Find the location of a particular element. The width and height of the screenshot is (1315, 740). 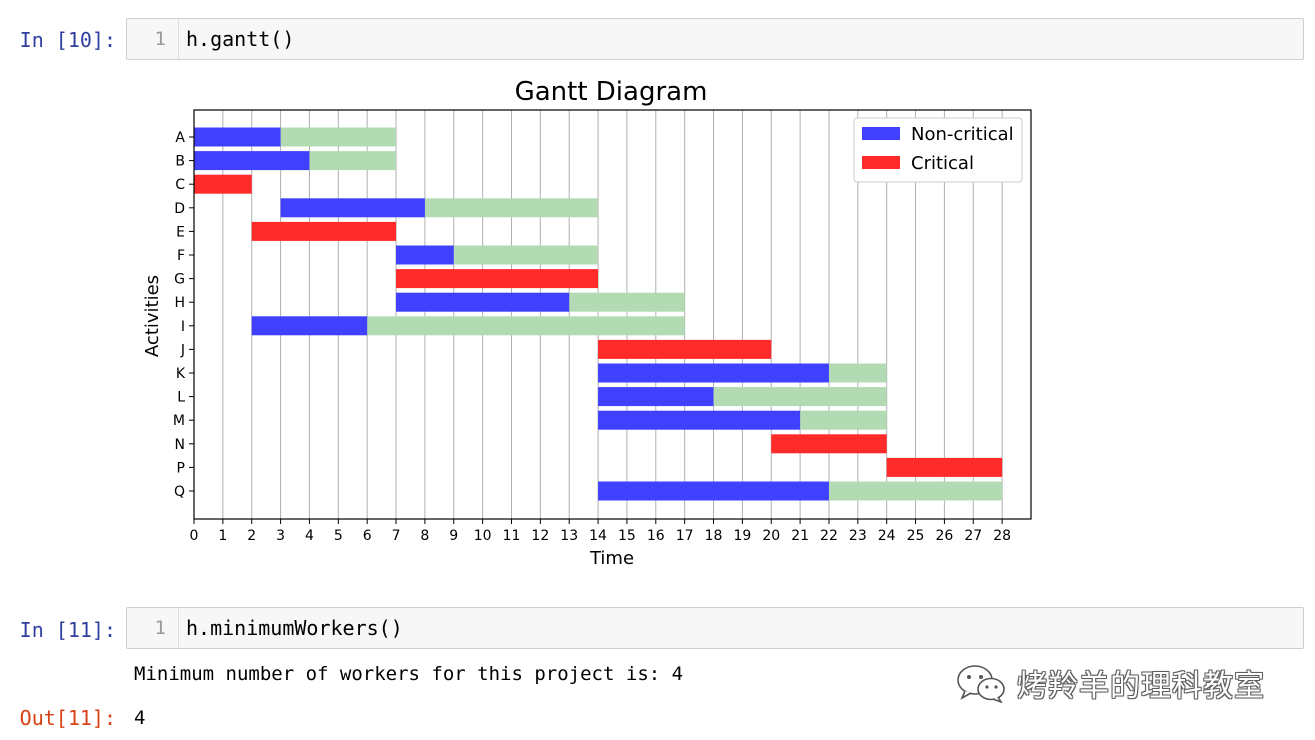

x-tick-label-1: 1 is located at coordinates (222, 536).